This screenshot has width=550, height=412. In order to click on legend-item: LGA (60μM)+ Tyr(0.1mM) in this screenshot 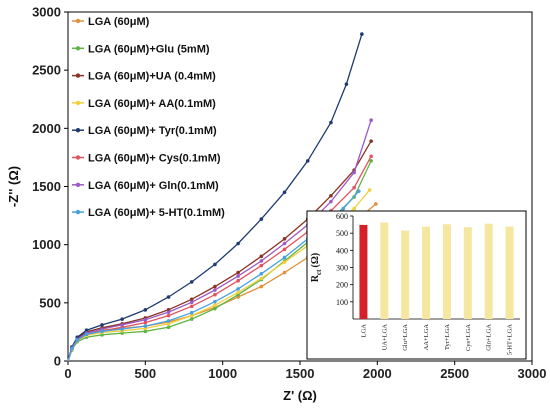, I will do `click(144, 131)`.